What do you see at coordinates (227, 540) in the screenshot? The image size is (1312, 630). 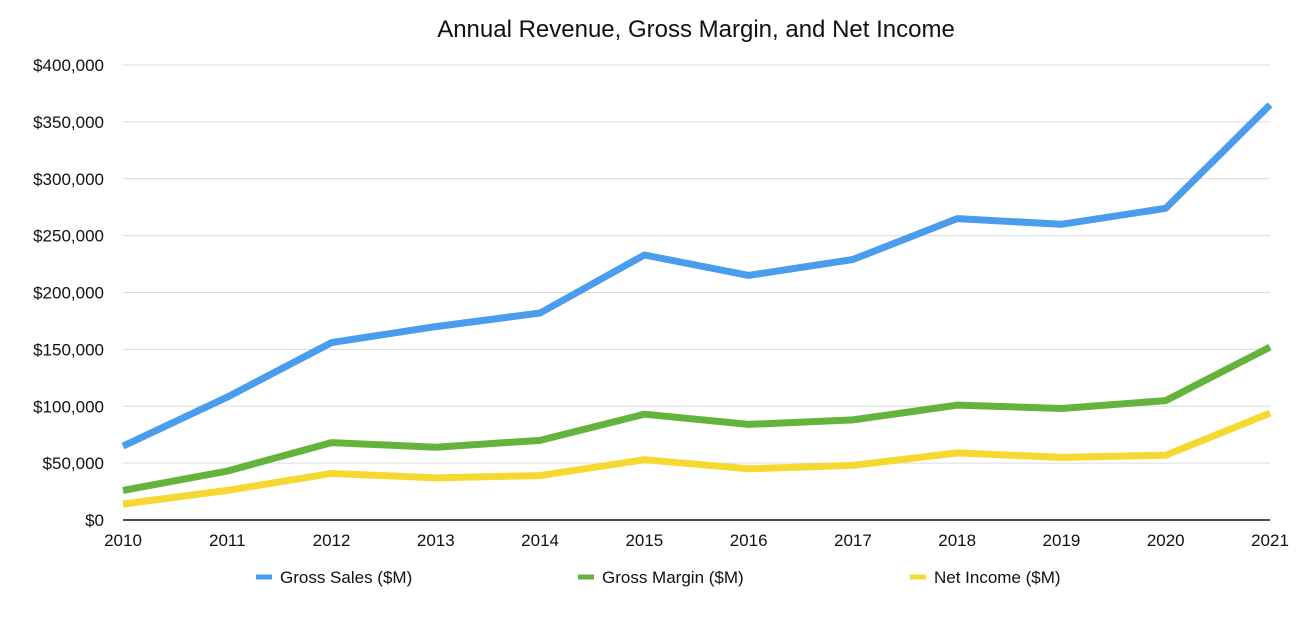 I see `x-tick-label: 2011` at bounding box center [227, 540].